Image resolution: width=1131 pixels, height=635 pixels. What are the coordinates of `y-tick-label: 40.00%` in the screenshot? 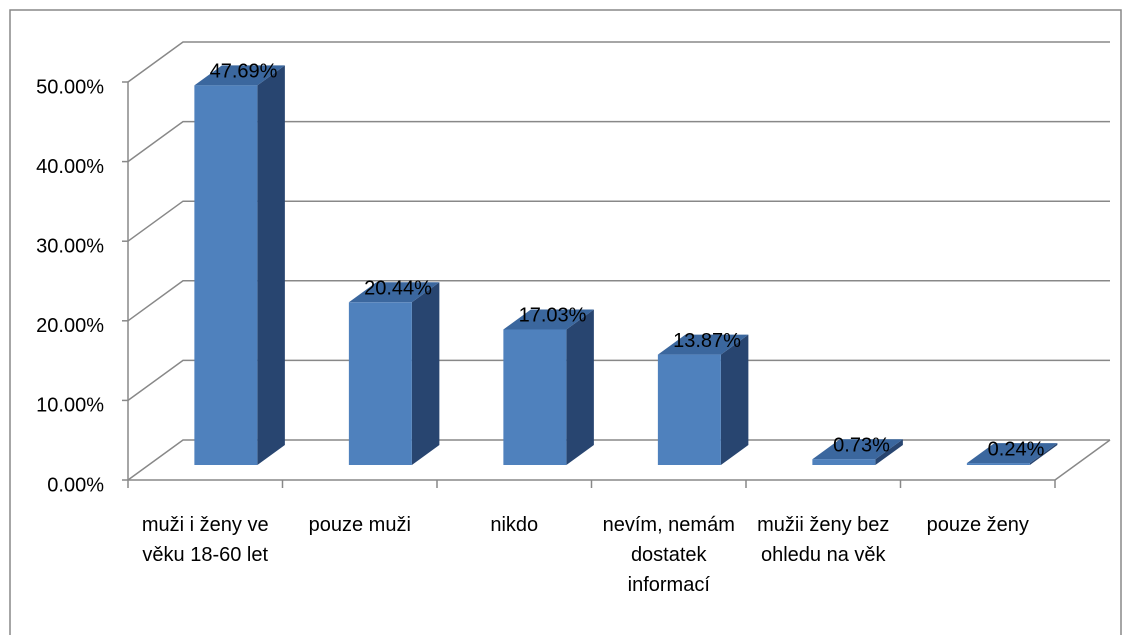 It's located at (70, 167).